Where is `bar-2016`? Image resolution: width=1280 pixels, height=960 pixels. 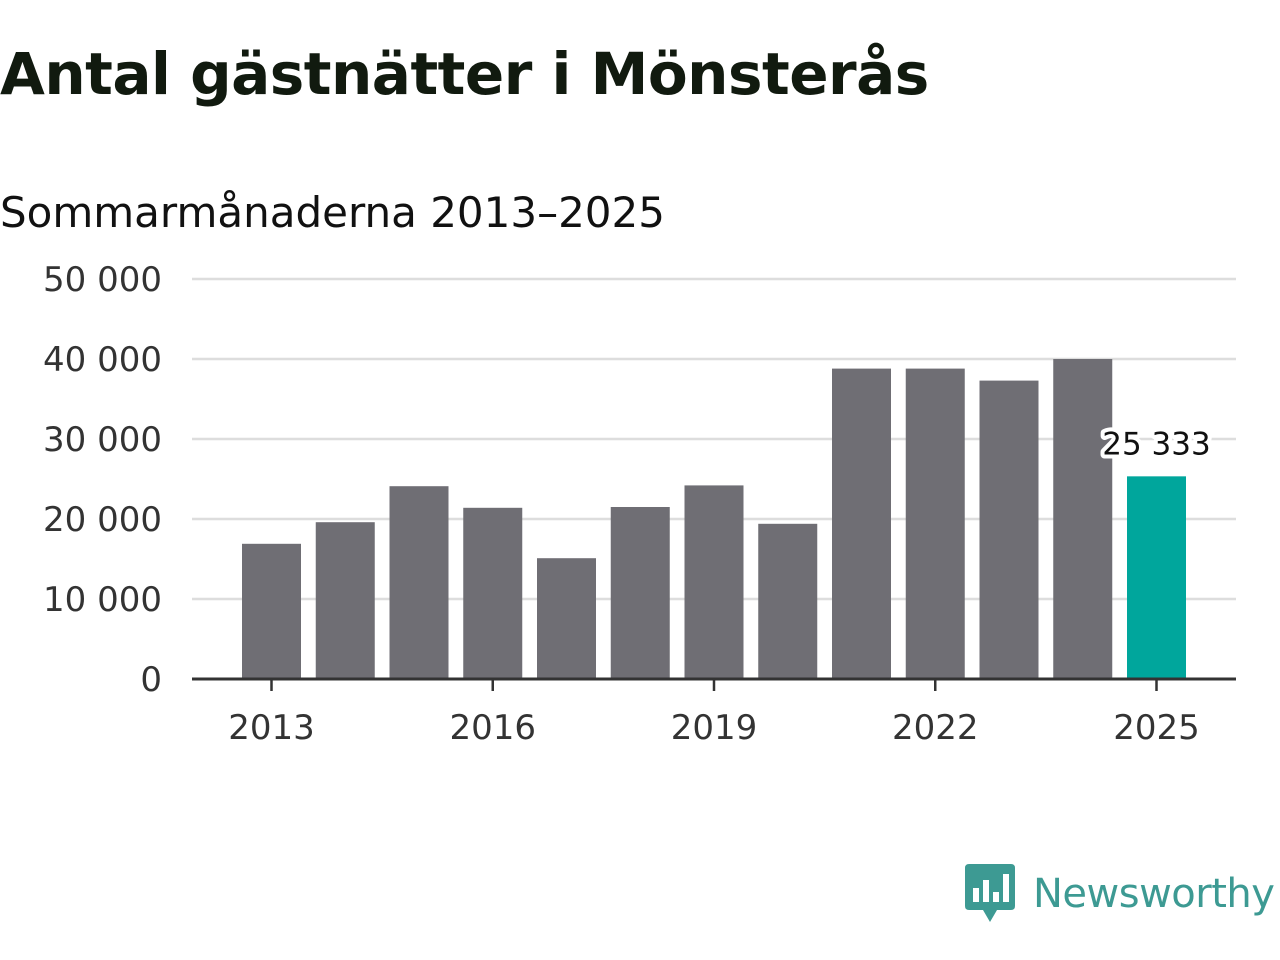 bar-2016 is located at coordinates (493, 593).